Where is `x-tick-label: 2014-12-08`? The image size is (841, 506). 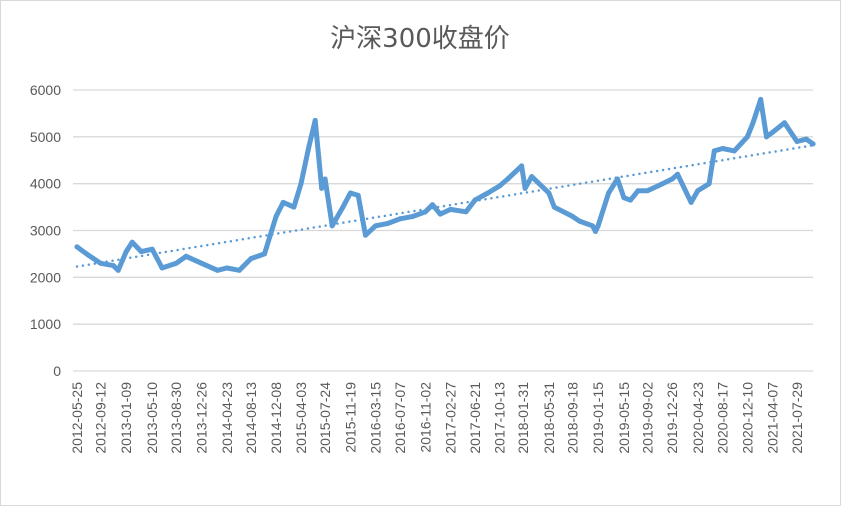
x-tick-label: 2014-12-08 is located at coordinates (276, 418).